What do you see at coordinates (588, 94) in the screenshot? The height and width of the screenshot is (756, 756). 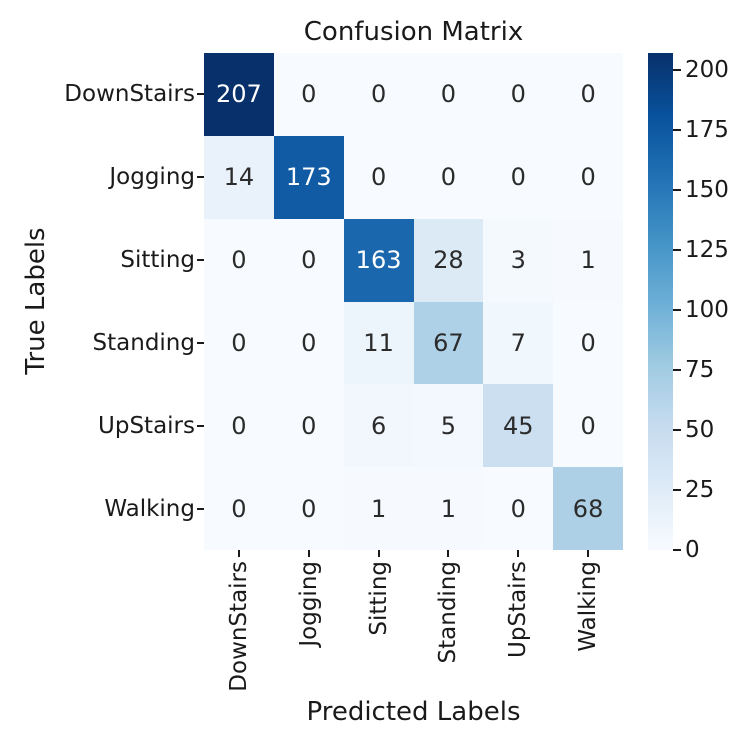 I see `heatmap-cell-DownStairs-Walking: 0` at bounding box center [588, 94].